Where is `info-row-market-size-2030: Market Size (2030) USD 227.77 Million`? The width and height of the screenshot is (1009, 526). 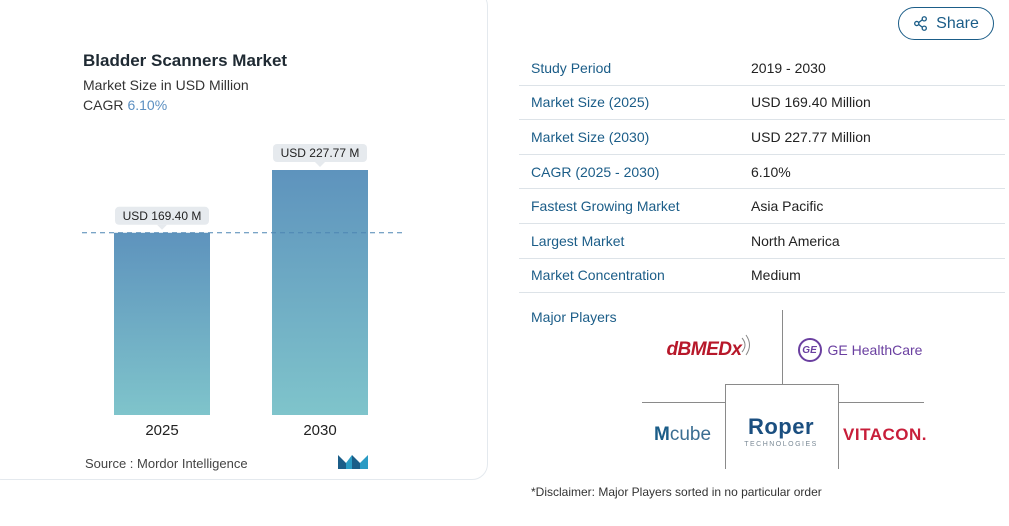 info-row-market-size-2030: Market Size (2030) USD 227.77 Million is located at coordinates (762, 137).